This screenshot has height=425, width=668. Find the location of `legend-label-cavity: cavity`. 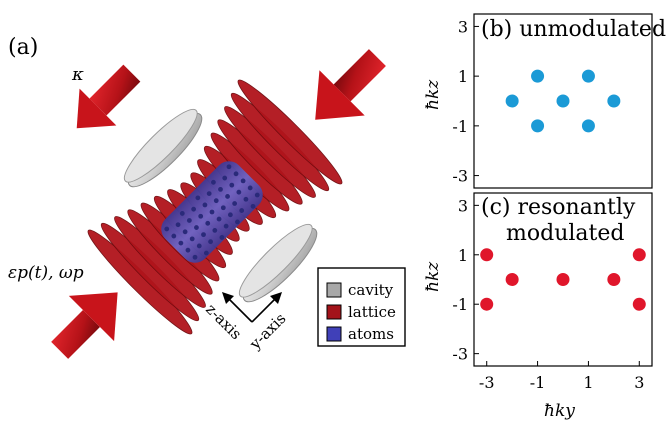

legend-label-cavity: cavity is located at coordinates (371, 290).